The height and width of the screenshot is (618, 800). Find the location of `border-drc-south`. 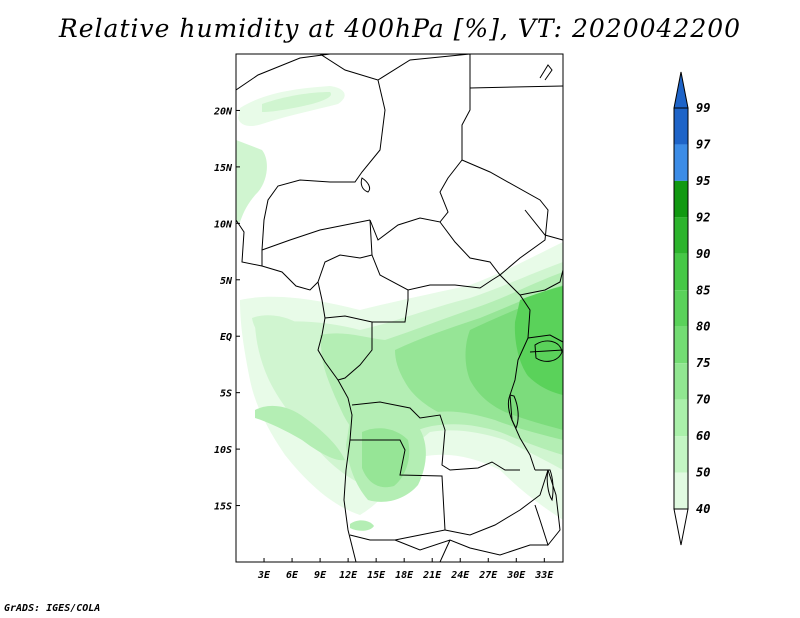

border-drc-south is located at coordinates (435, 436).